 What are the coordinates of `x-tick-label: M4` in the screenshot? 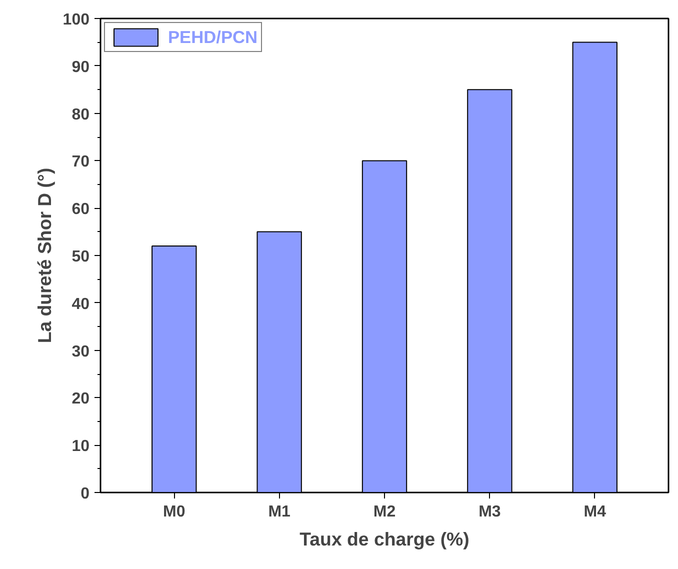 It's located at (595, 512).